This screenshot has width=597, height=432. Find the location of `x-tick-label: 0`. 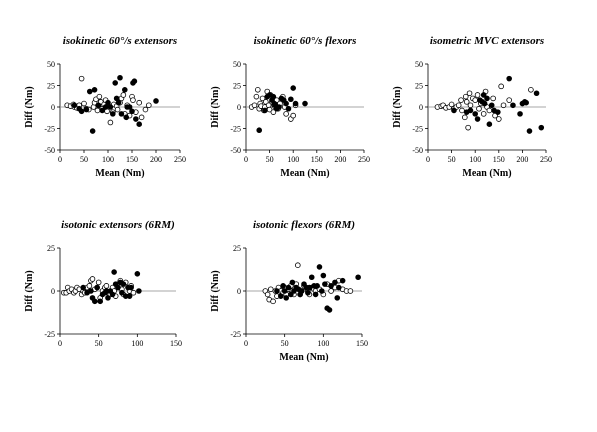

x-tick-label: 0 is located at coordinates (246, 159).